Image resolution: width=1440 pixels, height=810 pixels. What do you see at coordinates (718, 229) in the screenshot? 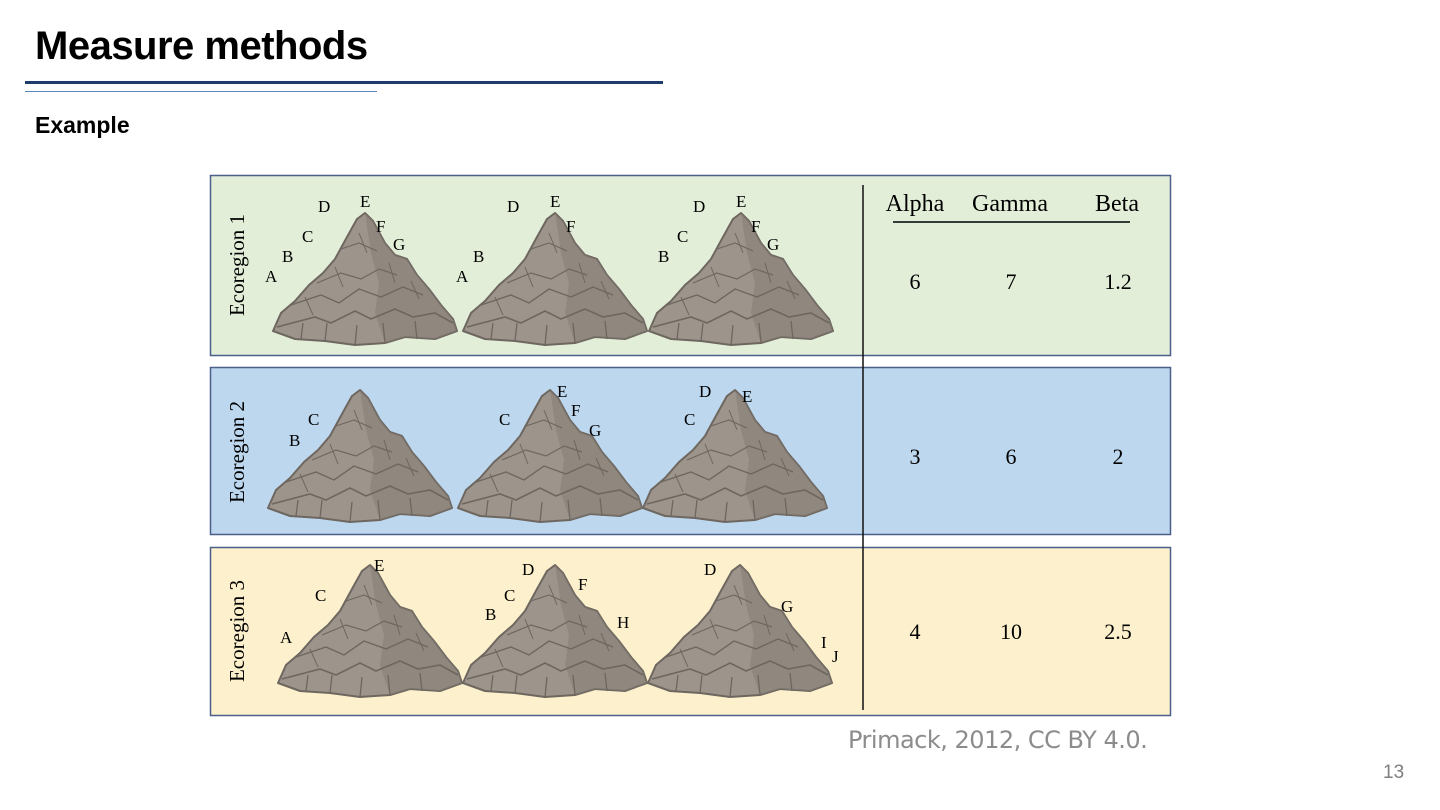
I see `row-1-mountain-3-species: B C D E F G` at bounding box center [718, 229].